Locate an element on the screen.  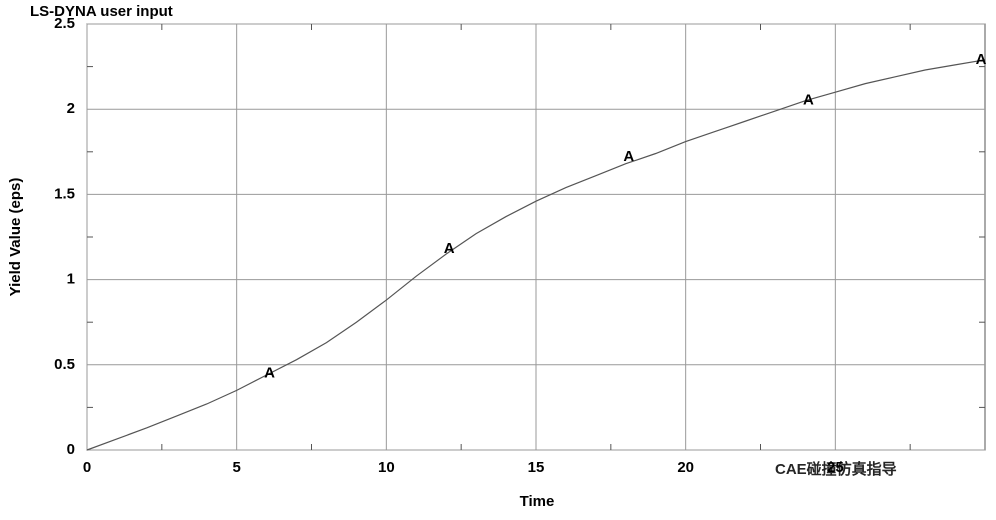
y-axis-label: Yield Value (eps) is located at coordinates (15, 237).